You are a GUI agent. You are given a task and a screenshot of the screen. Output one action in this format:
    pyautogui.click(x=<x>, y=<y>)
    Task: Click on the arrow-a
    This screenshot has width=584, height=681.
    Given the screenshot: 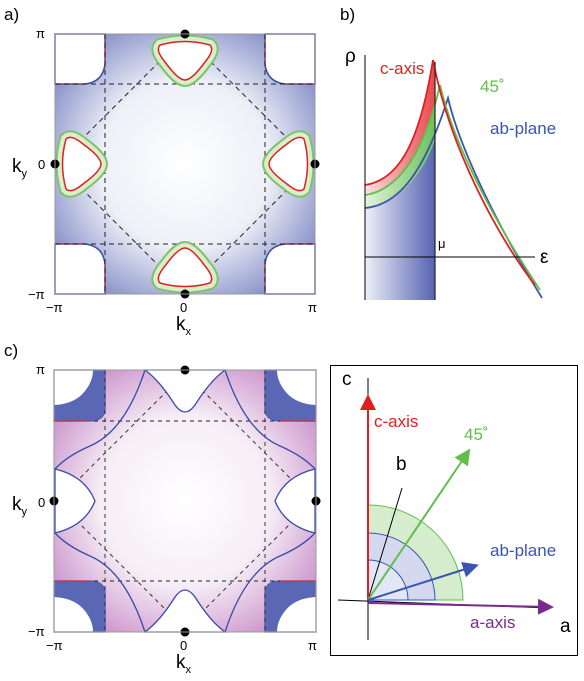 What is the action you would take?
    pyautogui.click(x=460, y=606)
    